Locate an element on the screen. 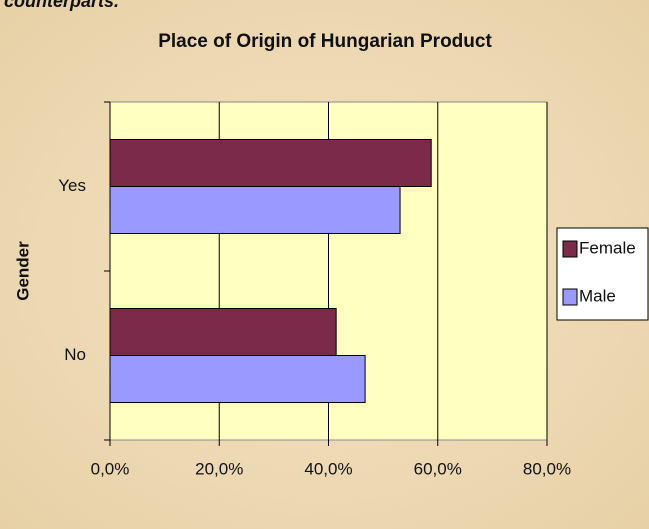 Image resolution: width=649 pixels, height=529 pixels. x-tick-label: 60,0% is located at coordinates (438, 468).